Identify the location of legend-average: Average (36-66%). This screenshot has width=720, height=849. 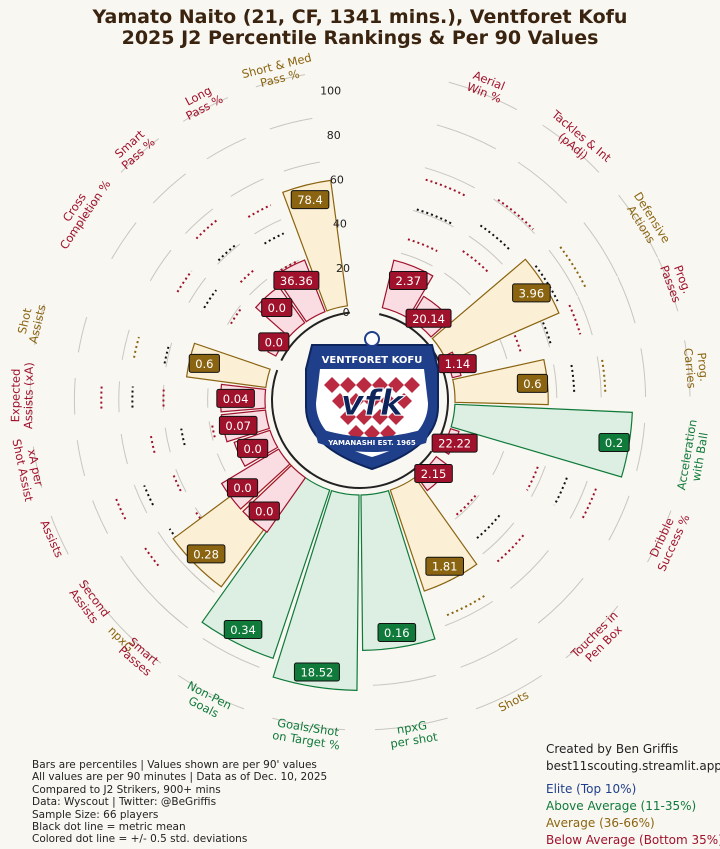
(633, 823).